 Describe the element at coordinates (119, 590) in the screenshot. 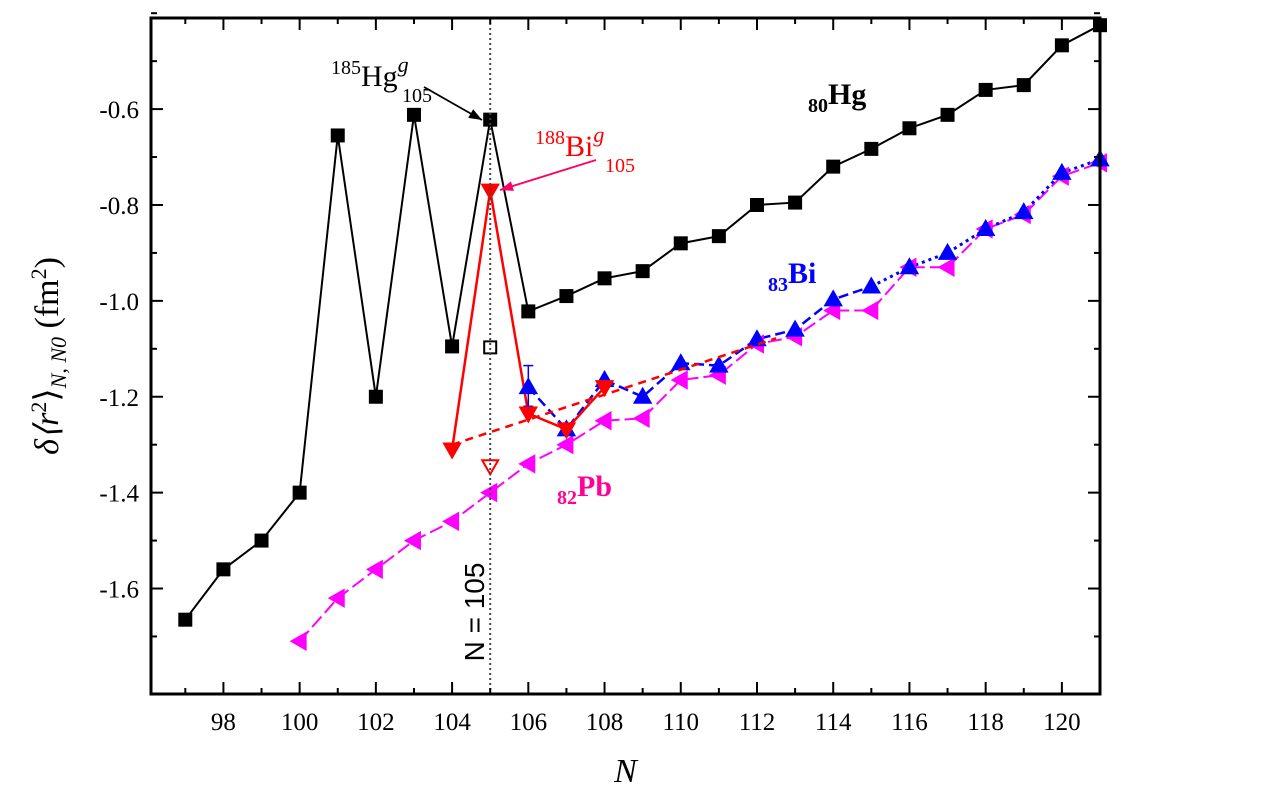

I see `y-tick-label: -1.6` at that location.